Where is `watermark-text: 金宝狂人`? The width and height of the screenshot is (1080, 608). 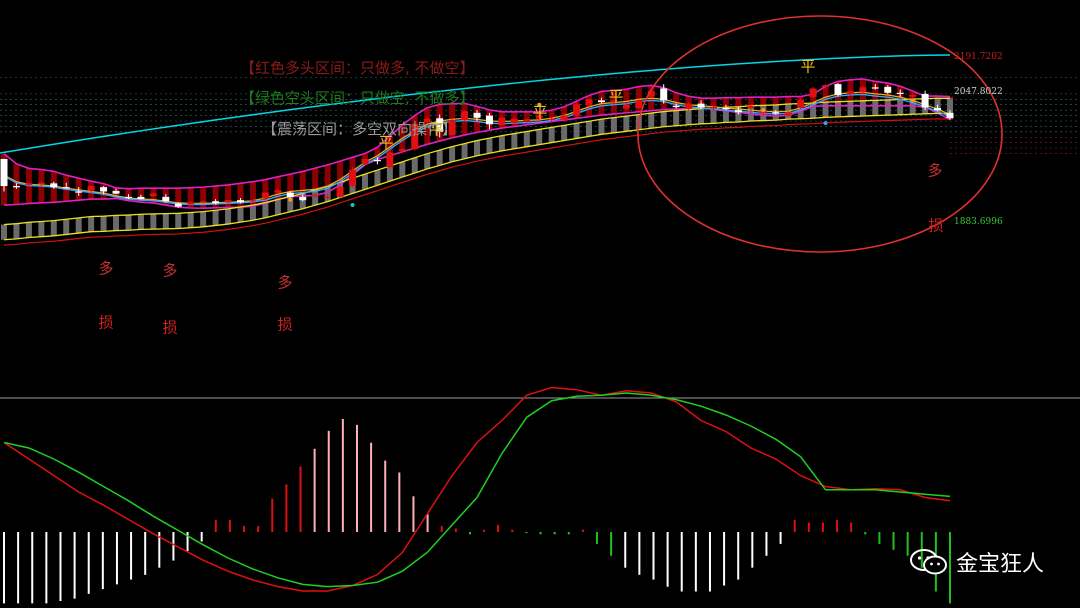
watermark-text: 金宝狂人 is located at coordinates (999, 564).